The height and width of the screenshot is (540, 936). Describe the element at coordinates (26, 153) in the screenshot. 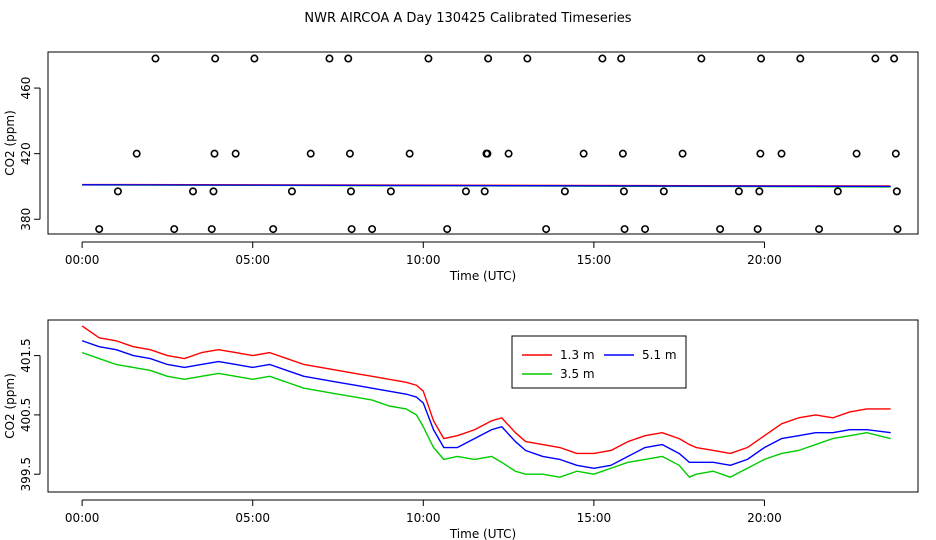

I see `y-tick-label: 420` at that location.